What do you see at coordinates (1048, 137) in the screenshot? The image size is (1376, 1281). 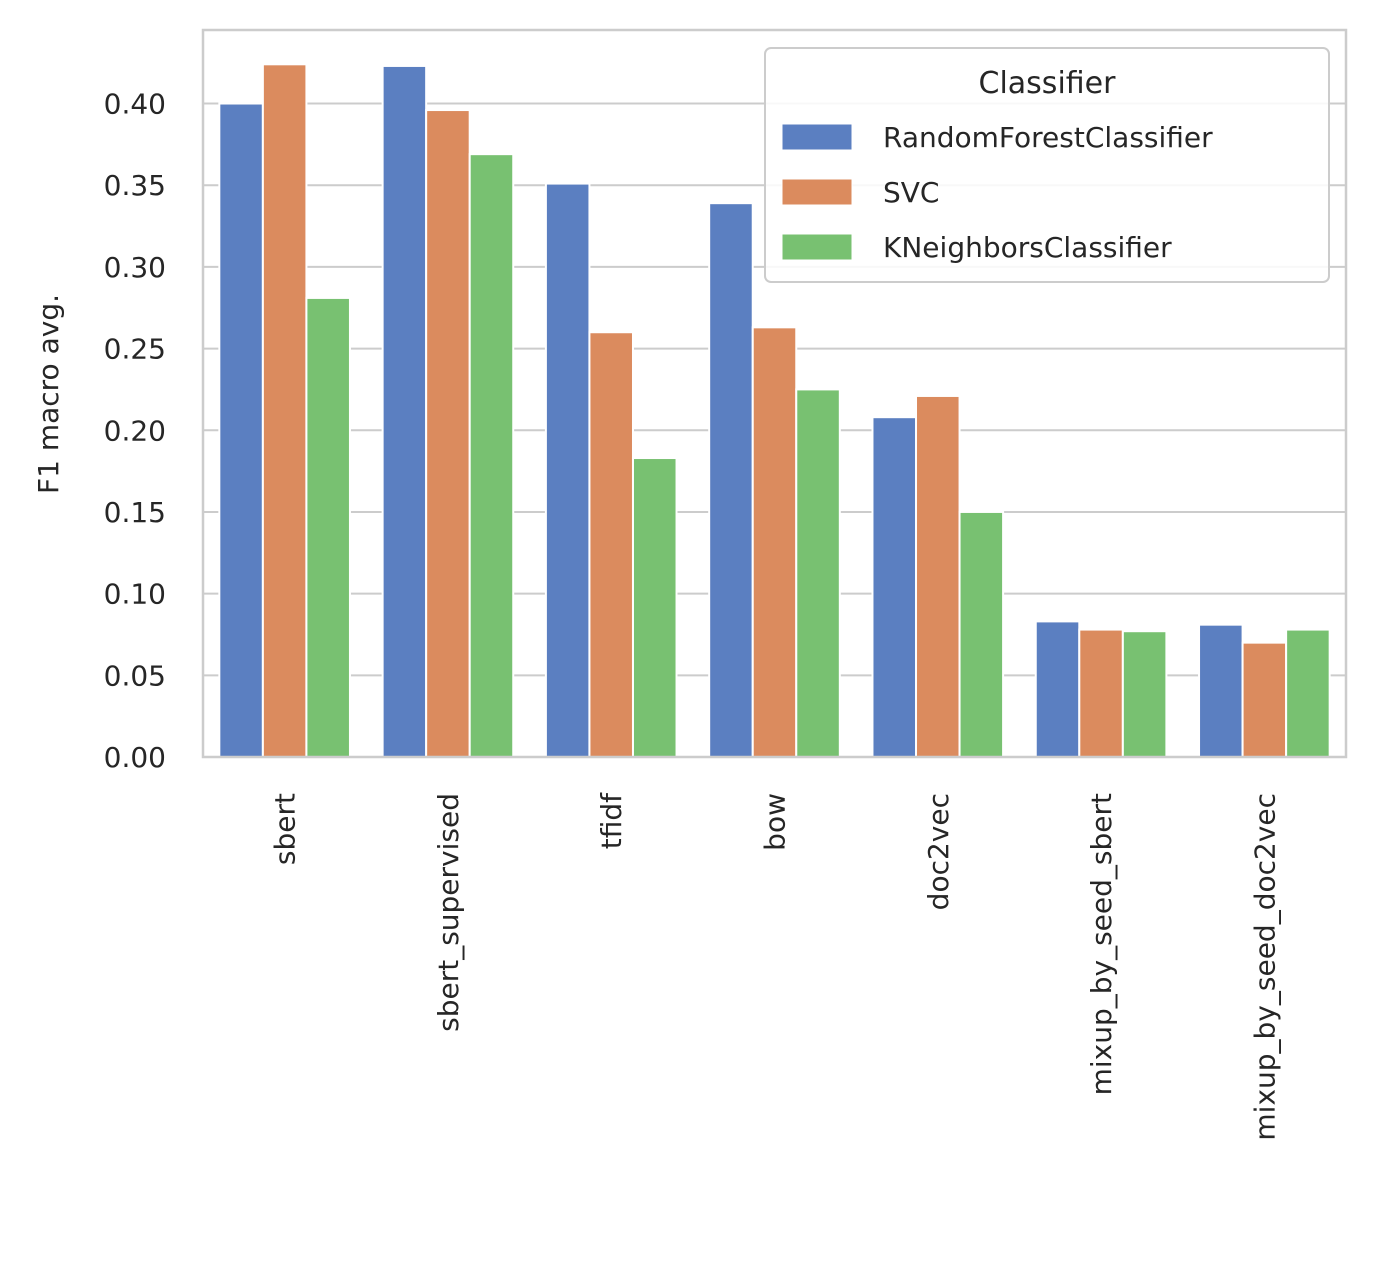 I see `legend-label: RandomForestClassifier` at bounding box center [1048, 137].